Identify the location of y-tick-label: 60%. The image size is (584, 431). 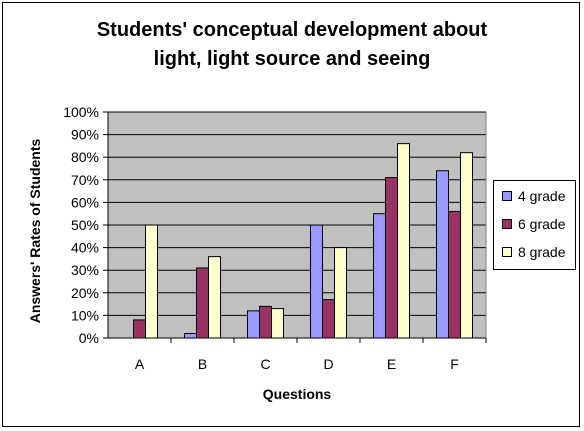
(85, 202).